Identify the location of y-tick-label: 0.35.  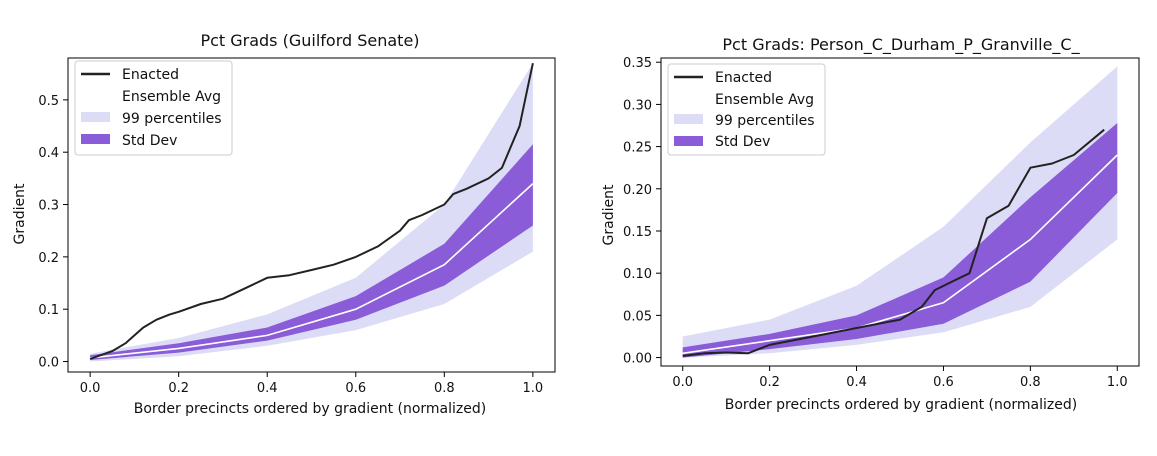
(637, 63).